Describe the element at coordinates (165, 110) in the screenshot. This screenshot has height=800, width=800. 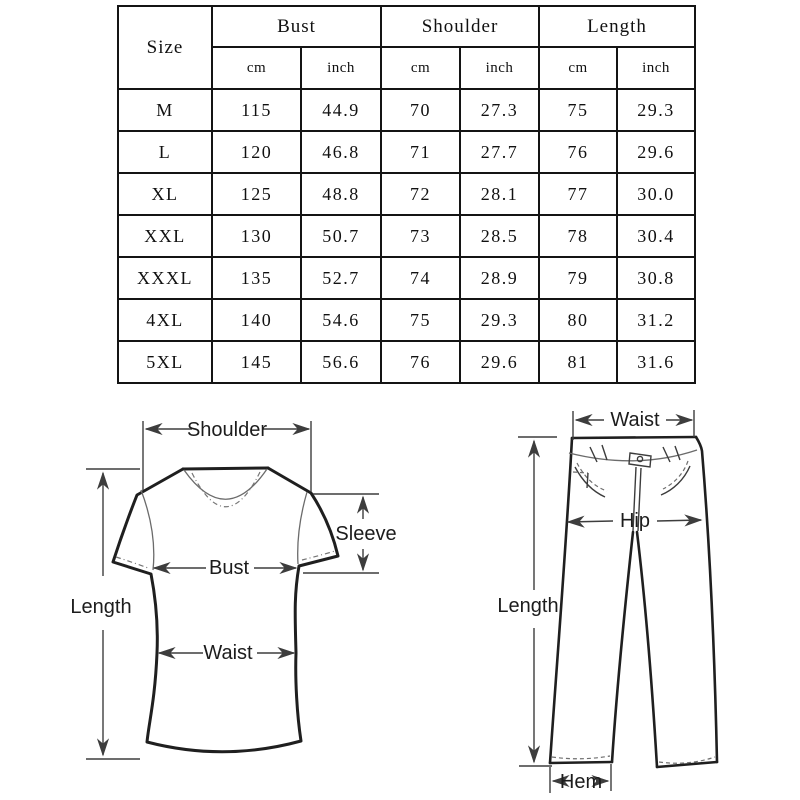
I see `size-cell: M` at that location.